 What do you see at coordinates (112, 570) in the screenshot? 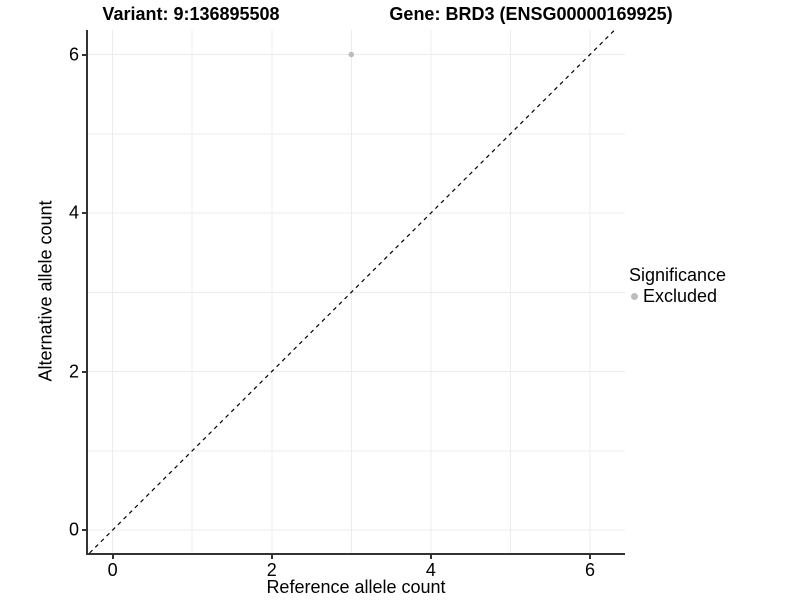
I see `x-tick-label: 0` at bounding box center [112, 570].